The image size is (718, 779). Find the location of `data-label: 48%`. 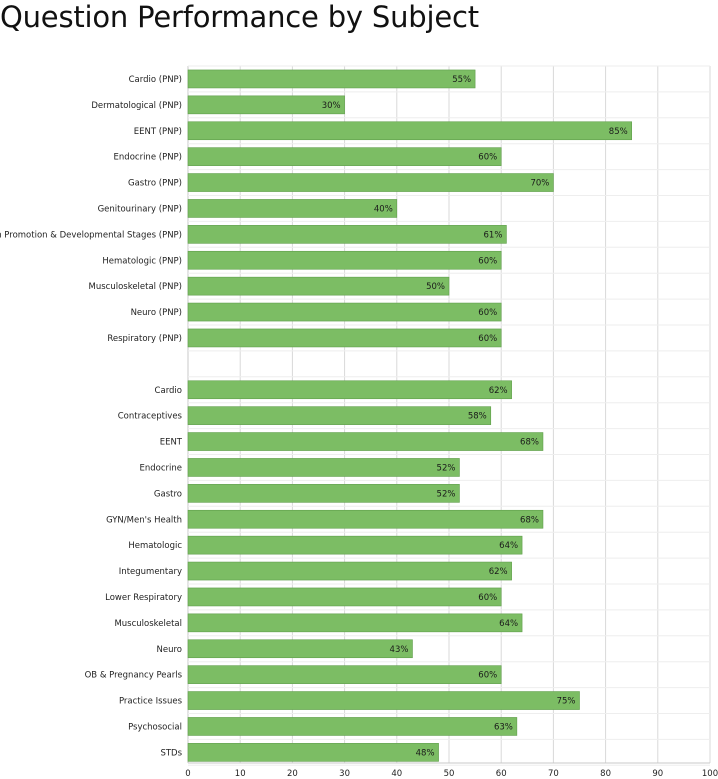

data-label: 48% is located at coordinates (425, 753).